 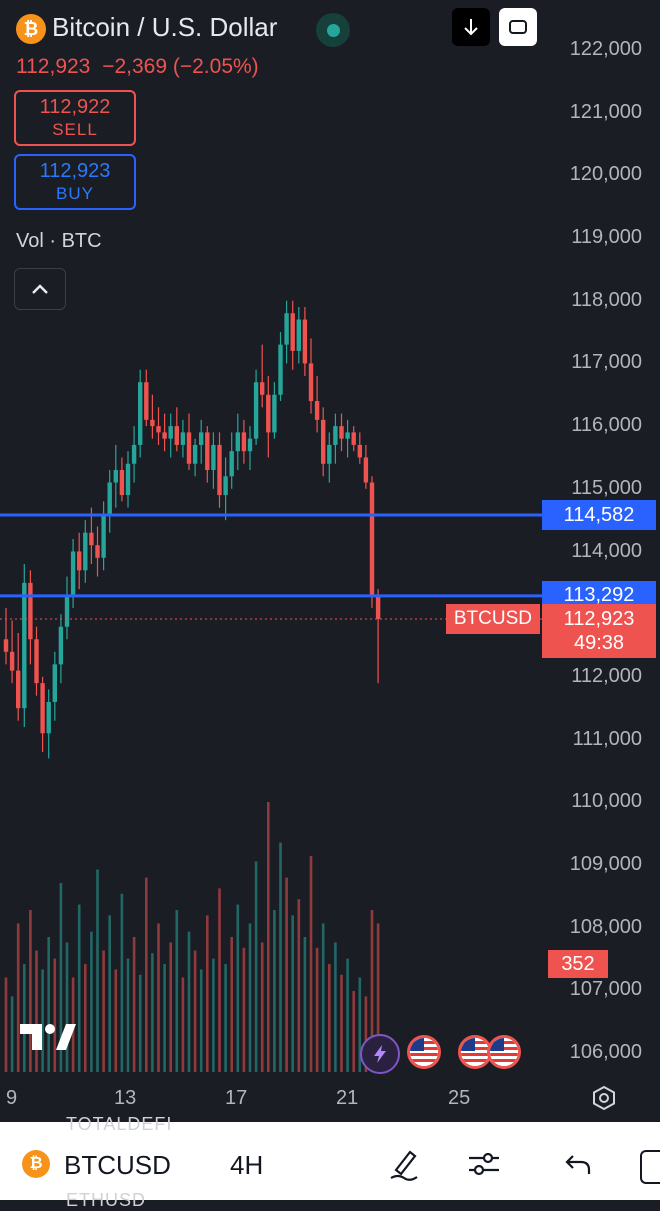 What do you see at coordinates (125, 1098) in the screenshot?
I see `x-tick: 13` at bounding box center [125, 1098].